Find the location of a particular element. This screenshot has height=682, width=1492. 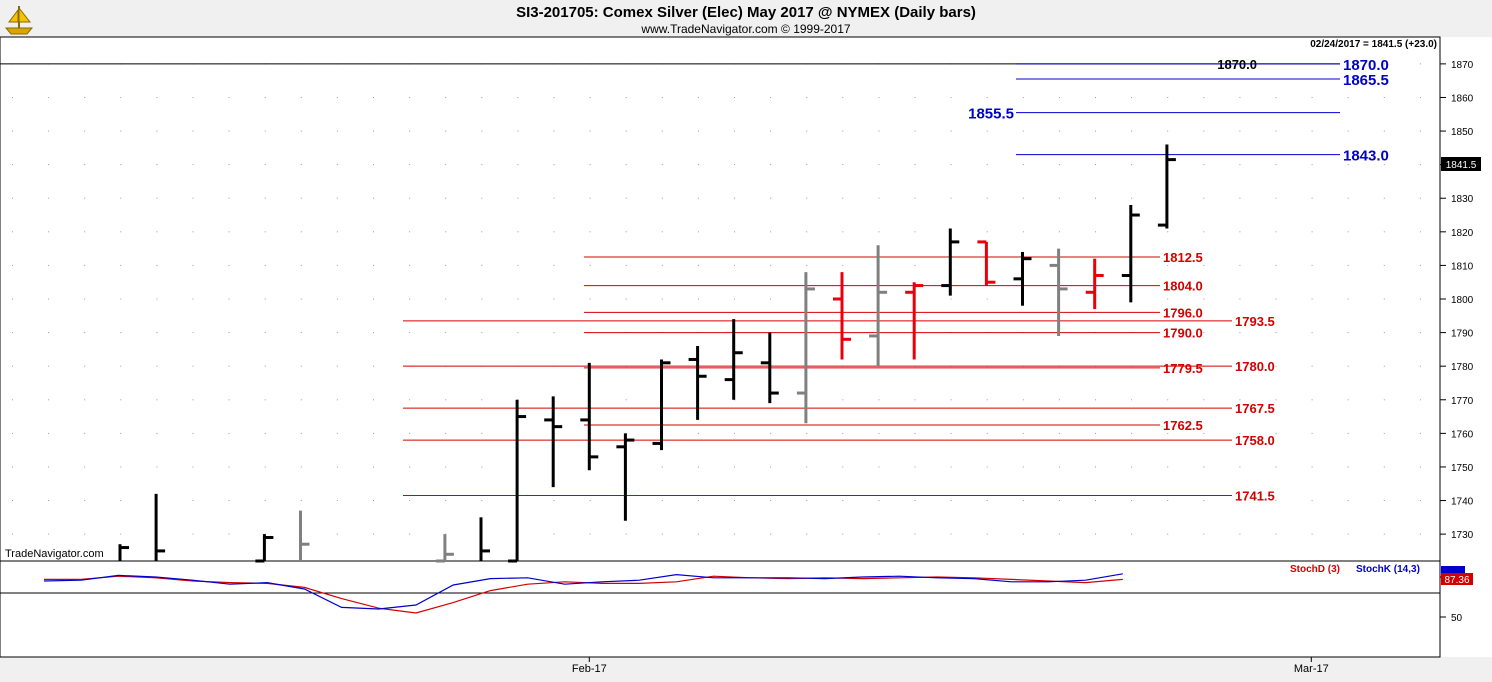

stochK-legend: StochK (14,3) is located at coordinates (1388, 569).